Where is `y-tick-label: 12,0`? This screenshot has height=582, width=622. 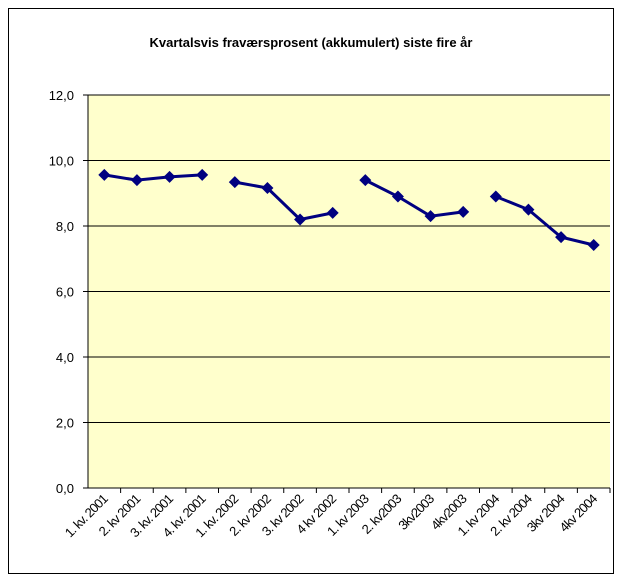
y-tick-label: 12,0 is located at coordinates (61, 95).